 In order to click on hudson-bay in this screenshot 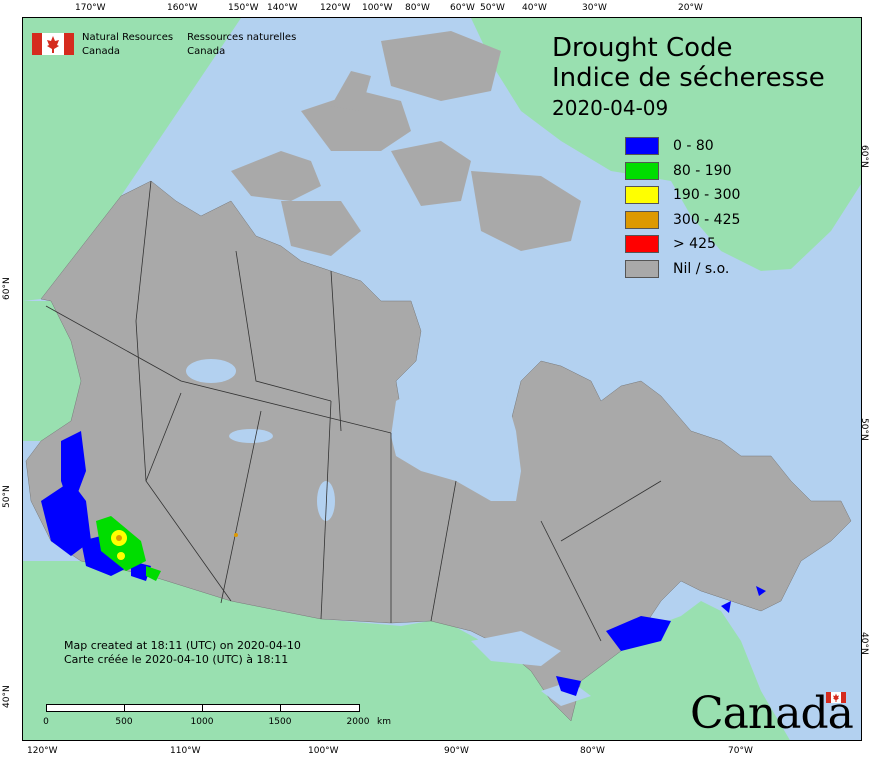, I will do `click(456, 438)`.